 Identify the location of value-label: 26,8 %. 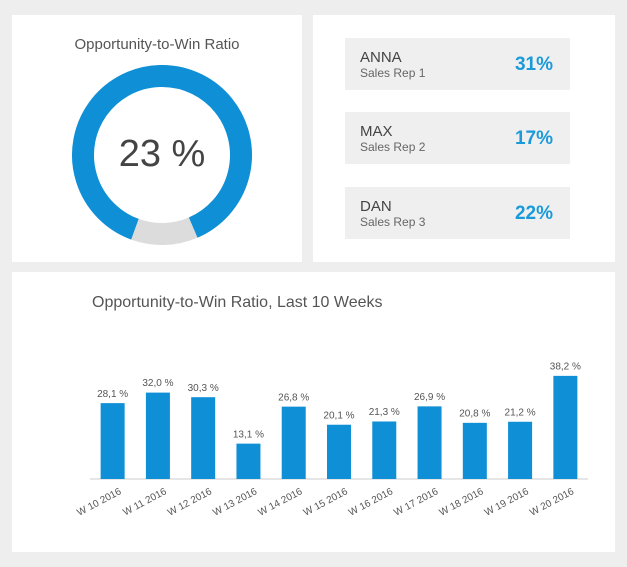
(293, 397).